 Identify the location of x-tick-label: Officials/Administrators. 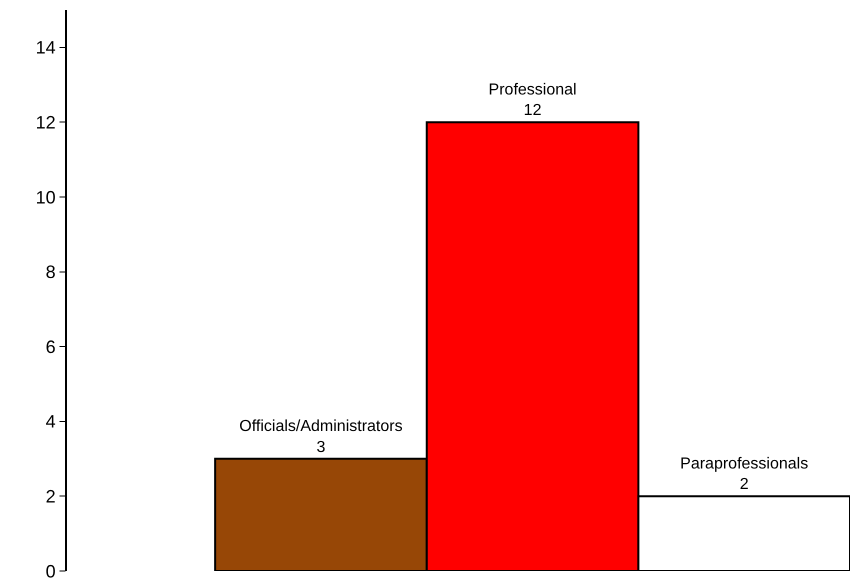
(321, 426).